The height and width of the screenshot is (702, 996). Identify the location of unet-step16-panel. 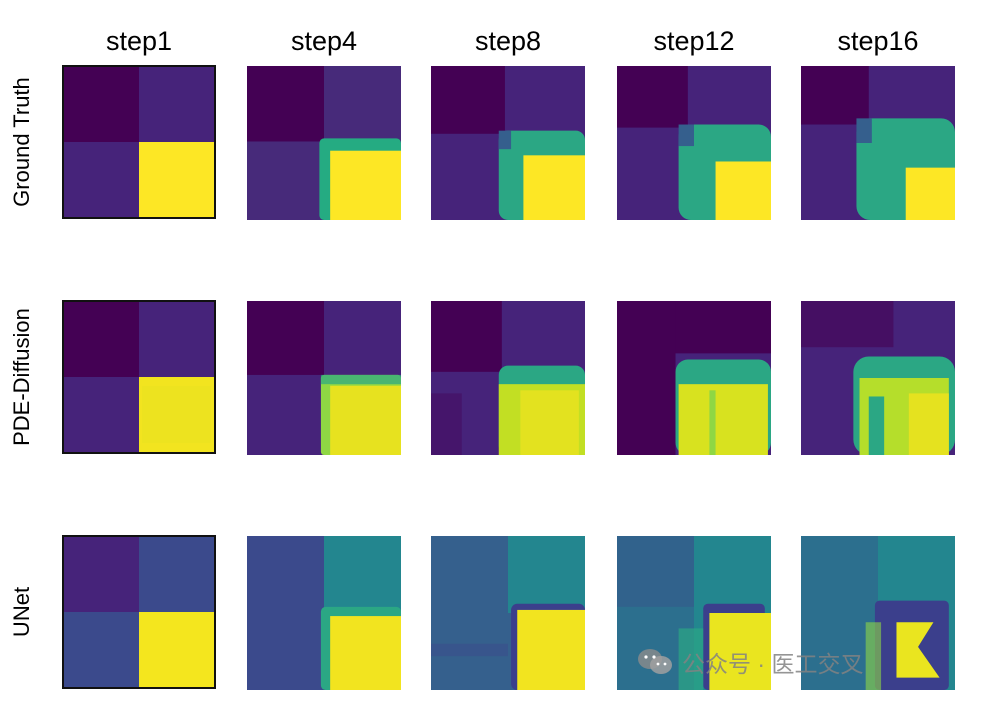
(878, 613).